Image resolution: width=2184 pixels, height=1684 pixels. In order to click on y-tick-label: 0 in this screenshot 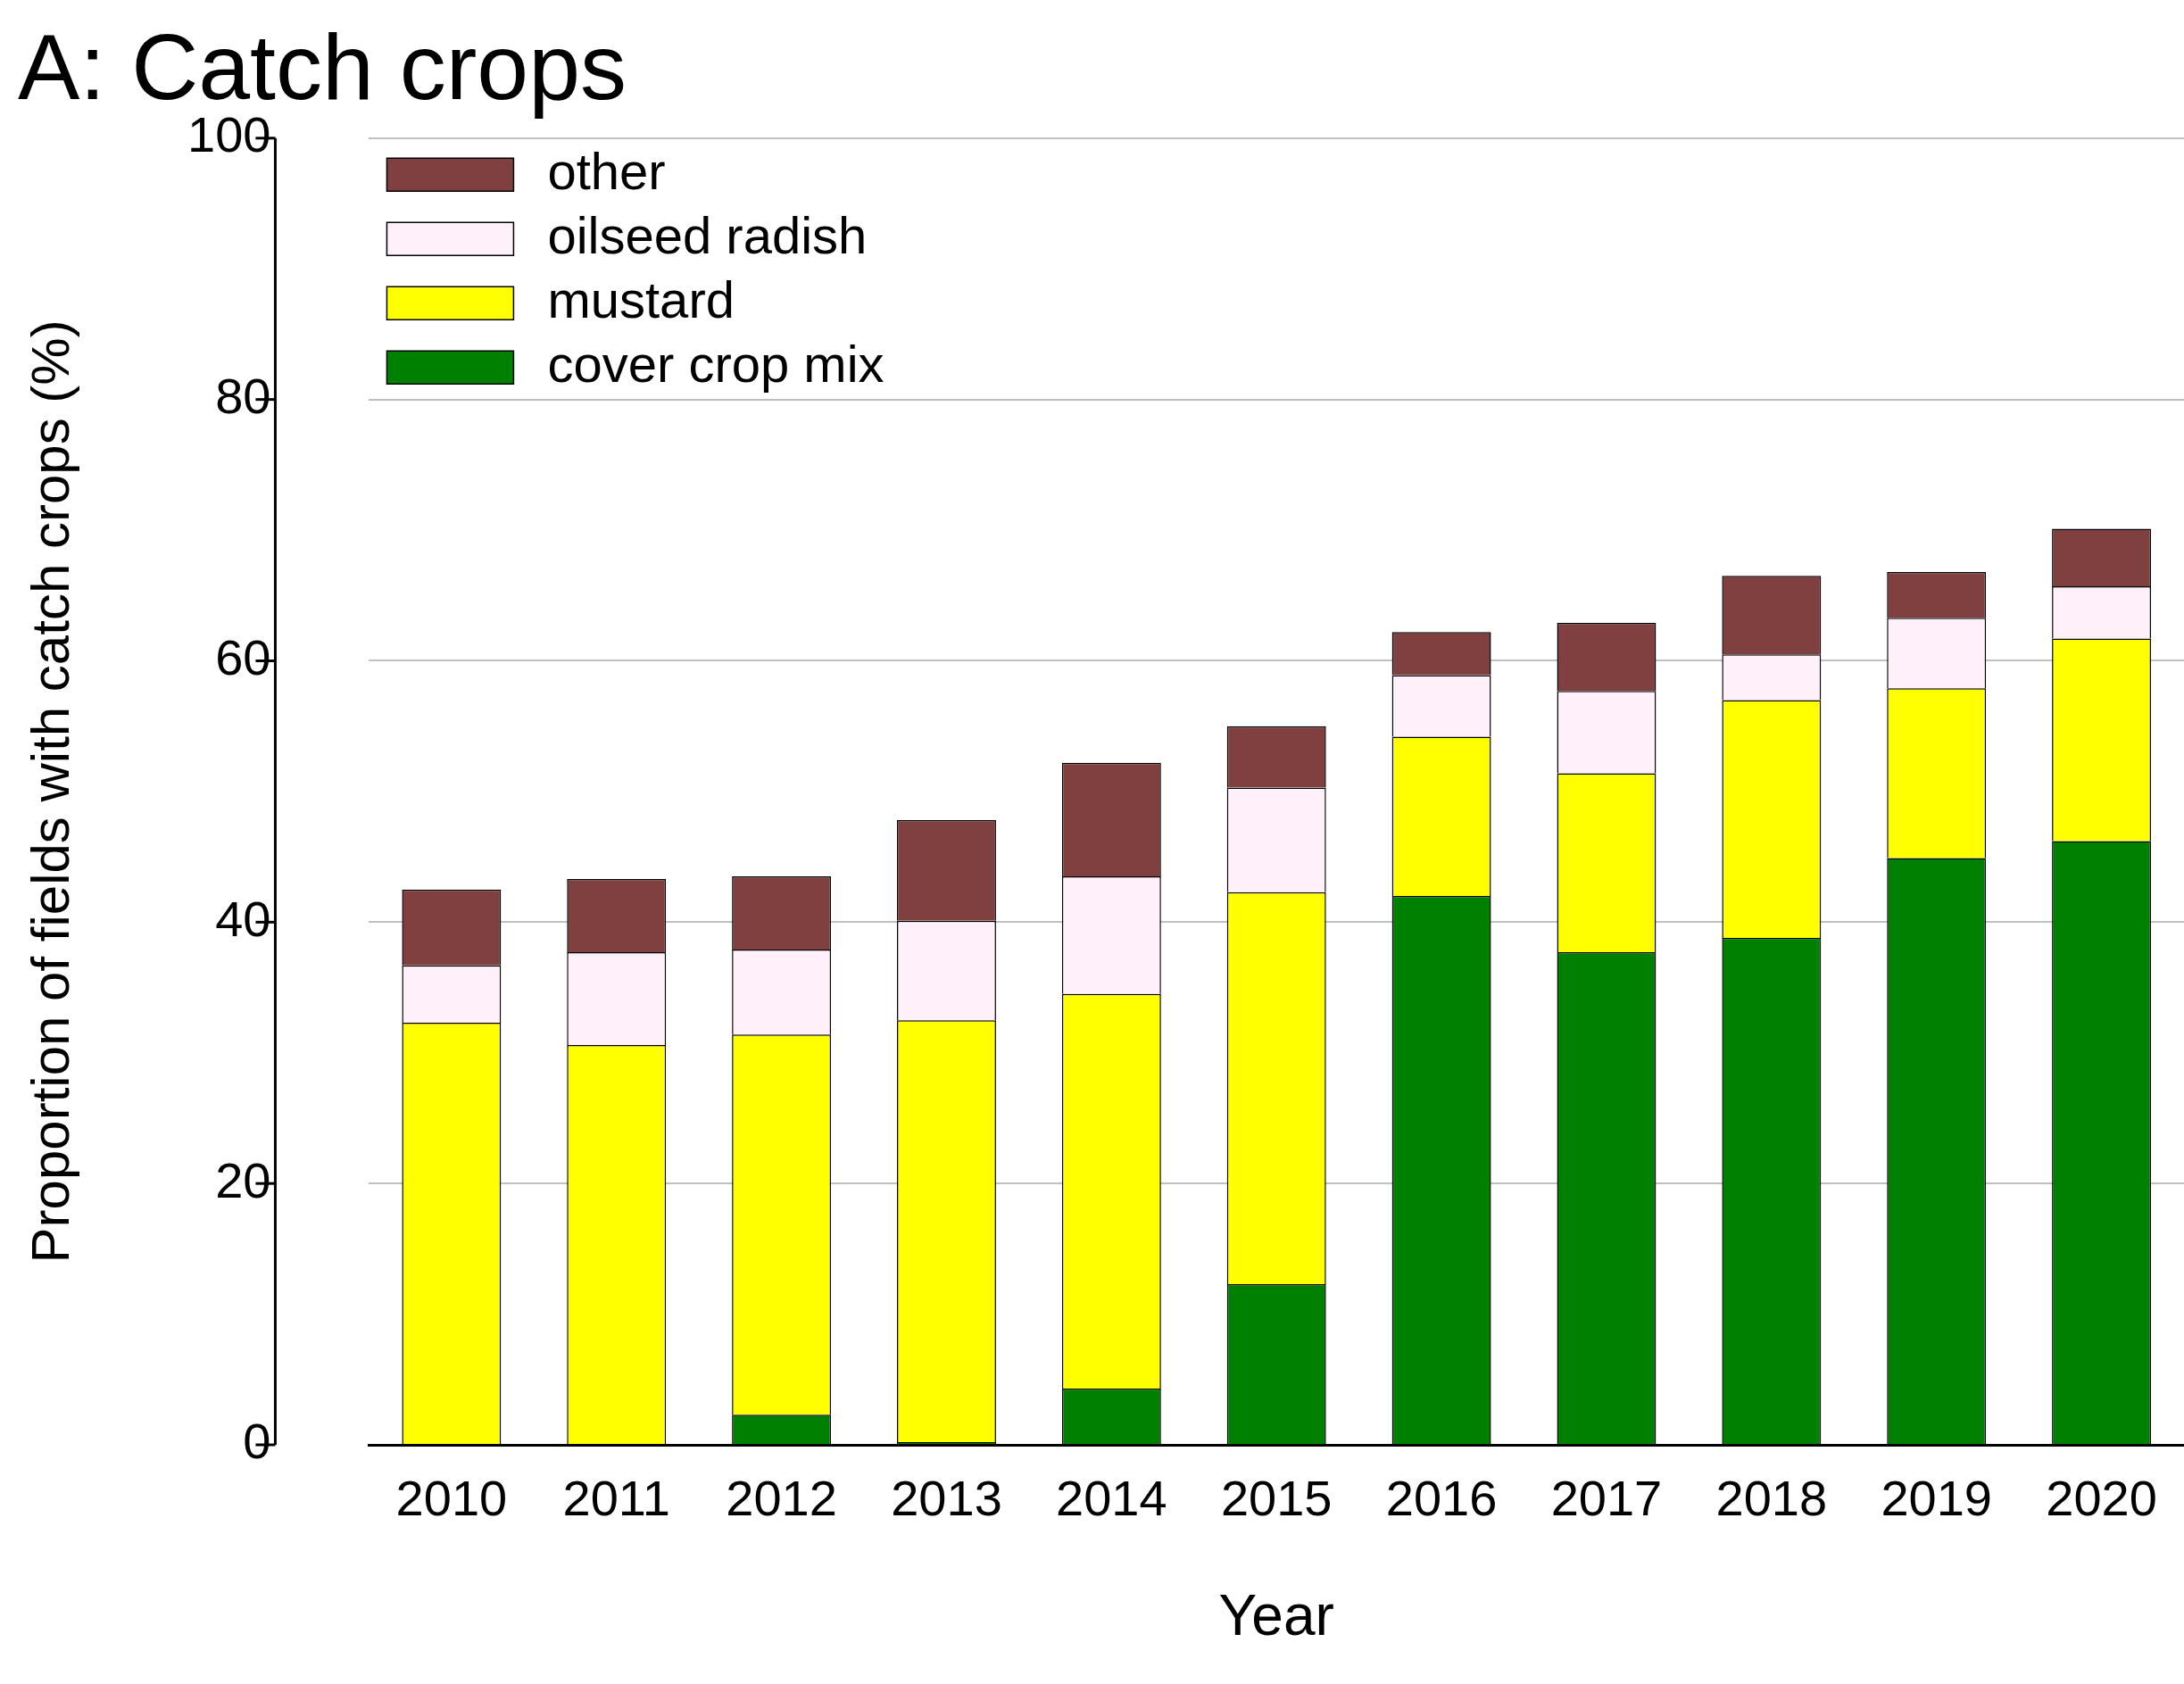, I will do `click(257, 1441)`.